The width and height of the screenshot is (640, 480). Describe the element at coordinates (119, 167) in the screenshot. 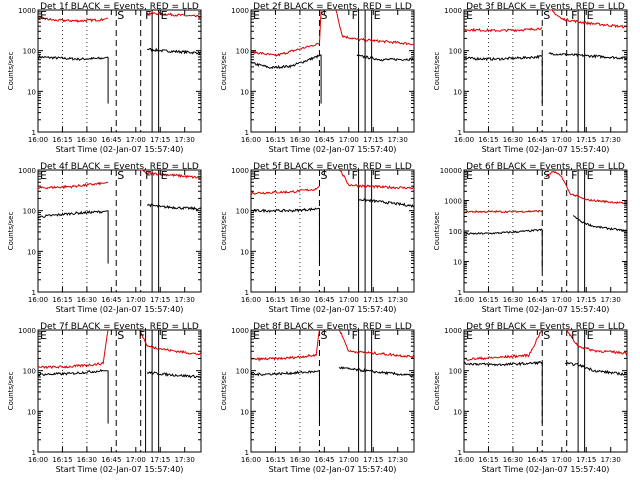

I see `panel-title: Det 4f BLACK = Events, RED = LLD` at that location.